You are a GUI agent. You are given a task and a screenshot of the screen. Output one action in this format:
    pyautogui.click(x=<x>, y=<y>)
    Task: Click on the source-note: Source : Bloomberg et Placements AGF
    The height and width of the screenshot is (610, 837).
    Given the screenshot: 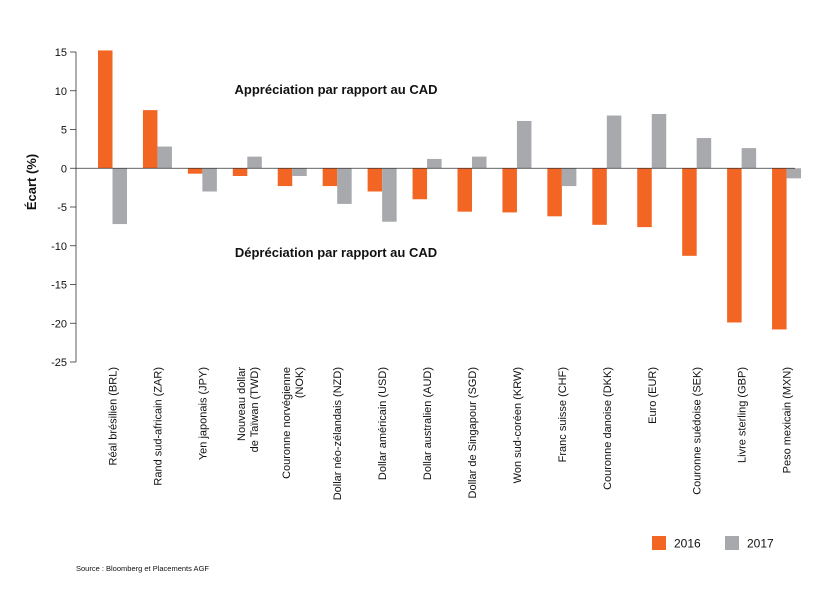 What is the action you would take?
    pyautogui.click(x=142, y=568)
    